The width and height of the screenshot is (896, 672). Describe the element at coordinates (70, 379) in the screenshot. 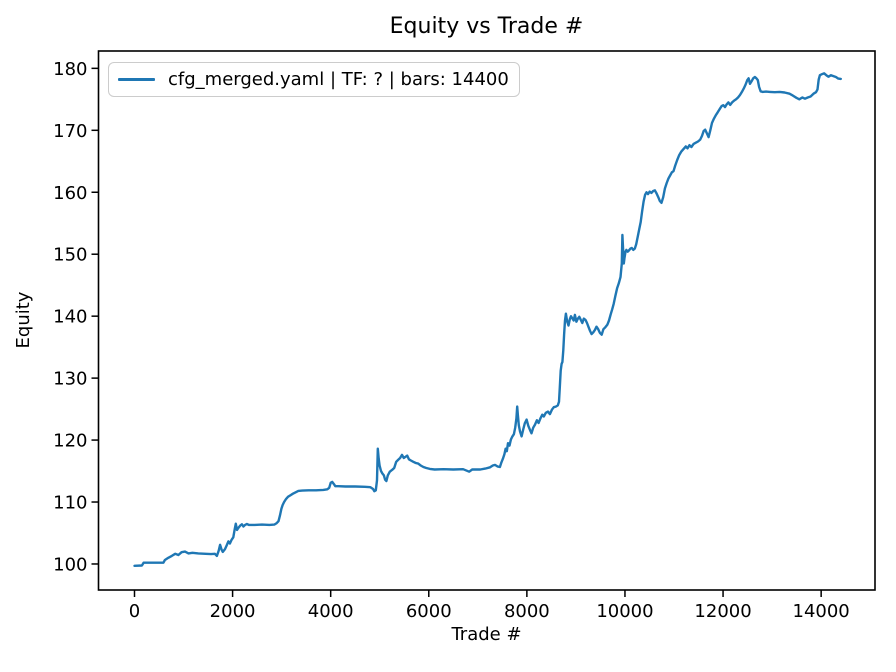

I see `y-tick-label: 130` at that location.